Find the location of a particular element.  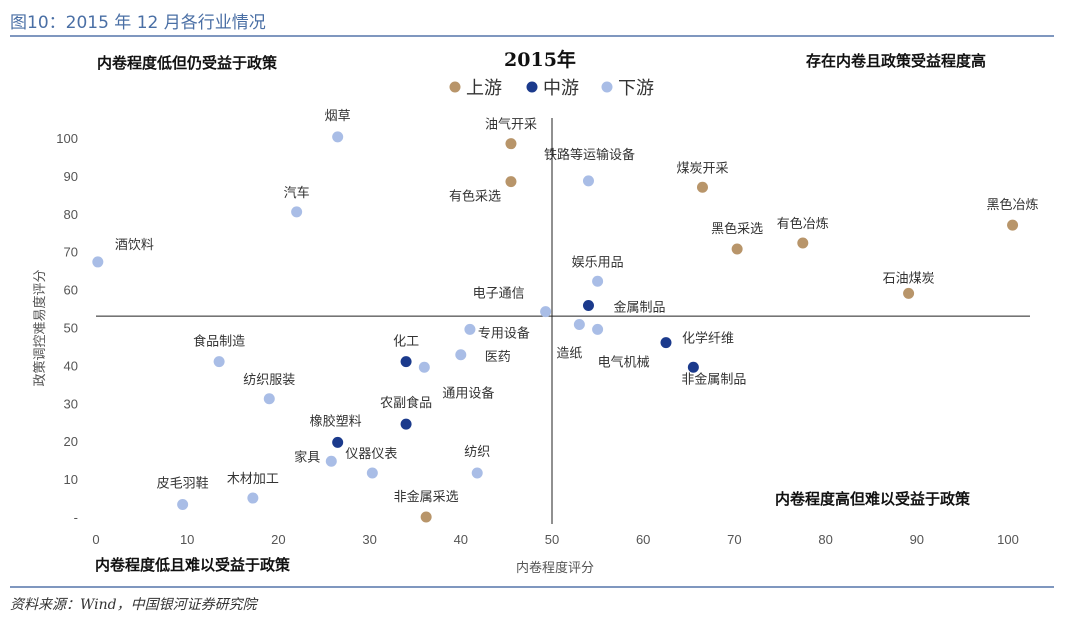

point-label: 医药 is located at coordinates (498, 357).